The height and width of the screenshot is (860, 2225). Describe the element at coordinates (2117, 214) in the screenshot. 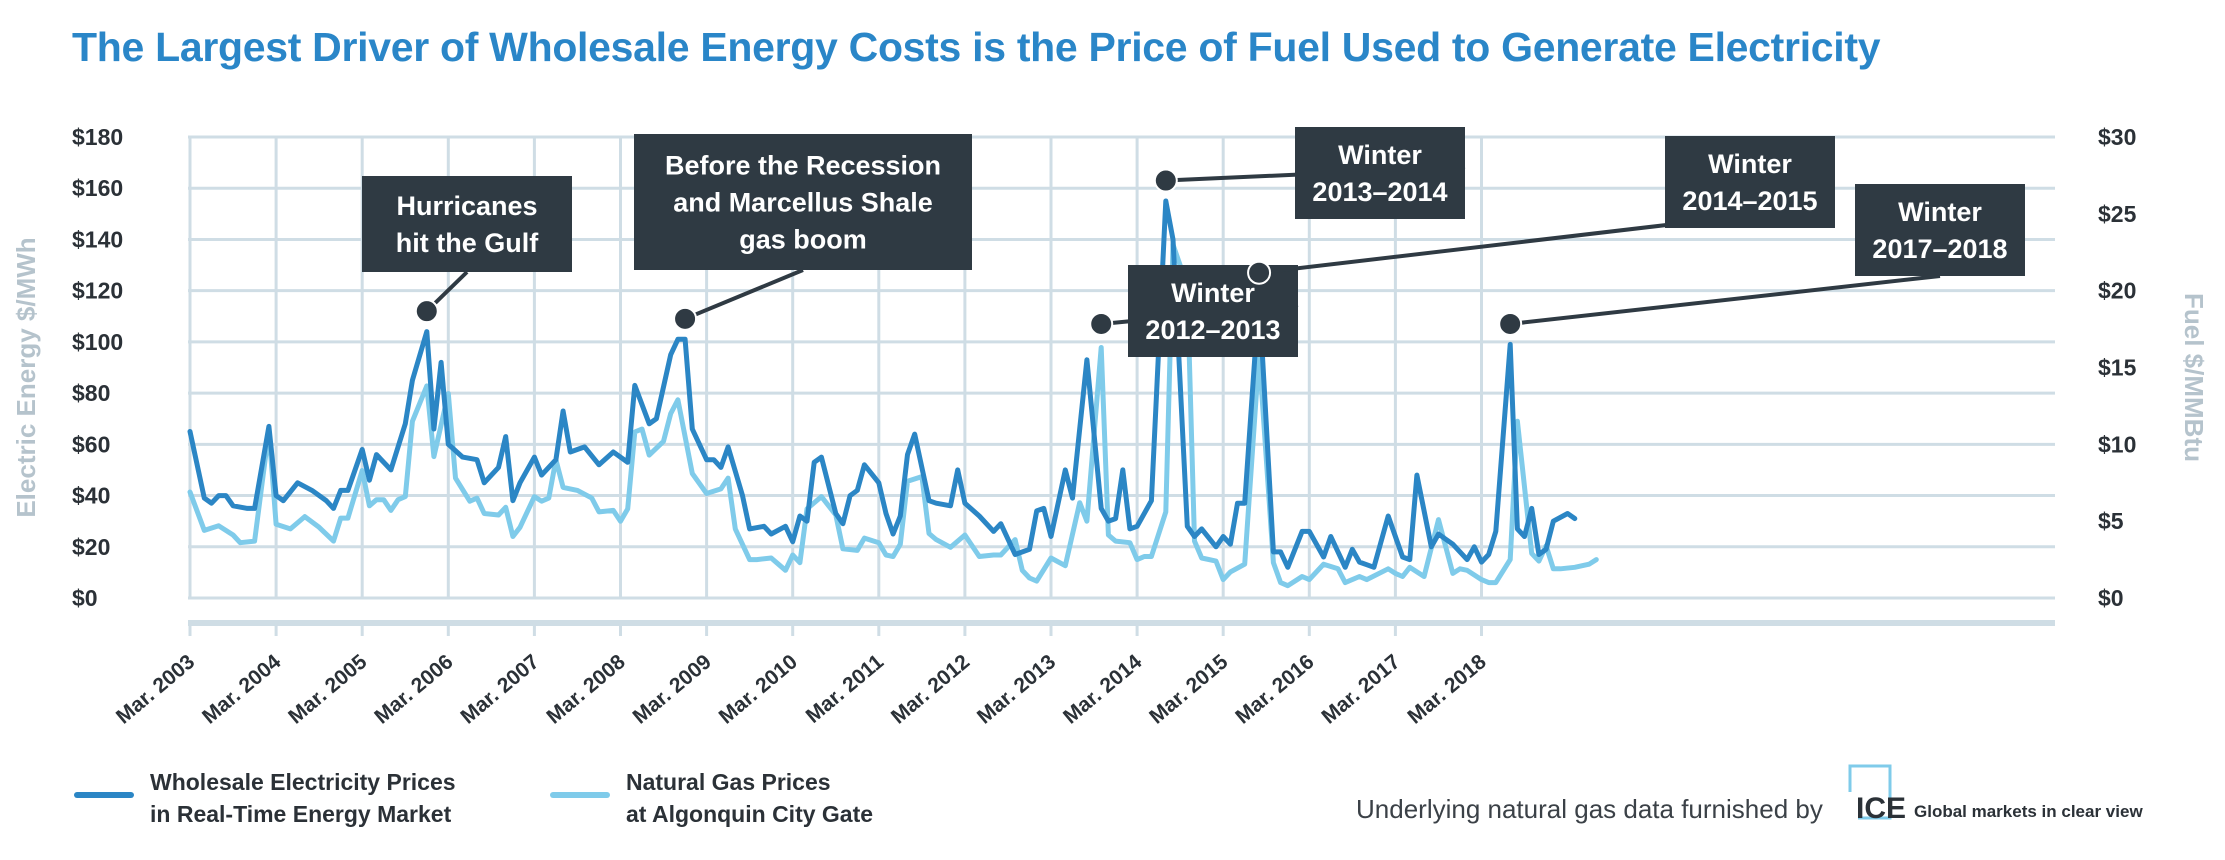

I see `y-tick-label-right-5: $25` at that location.